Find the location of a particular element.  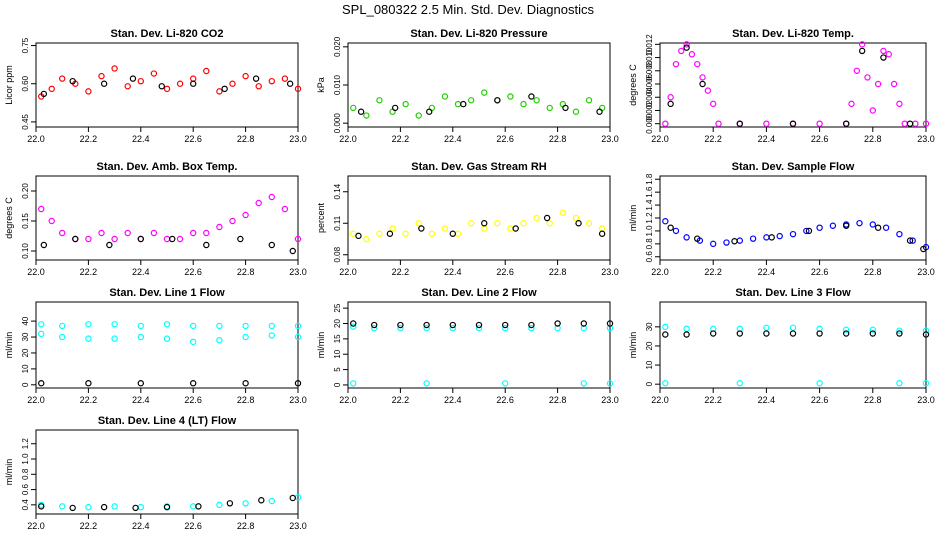

y-tick-label: 0.11 is located at coordinates (337, 223).